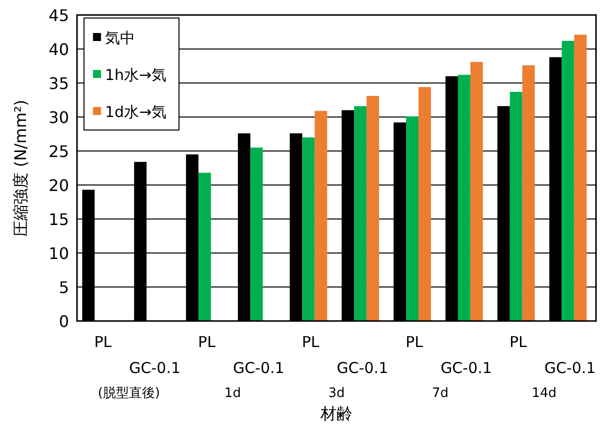  What do you see at coordinates (336, 413) in the screenshot?
I see `x-axis-title: 材齢` at bounding box center [336, 413].